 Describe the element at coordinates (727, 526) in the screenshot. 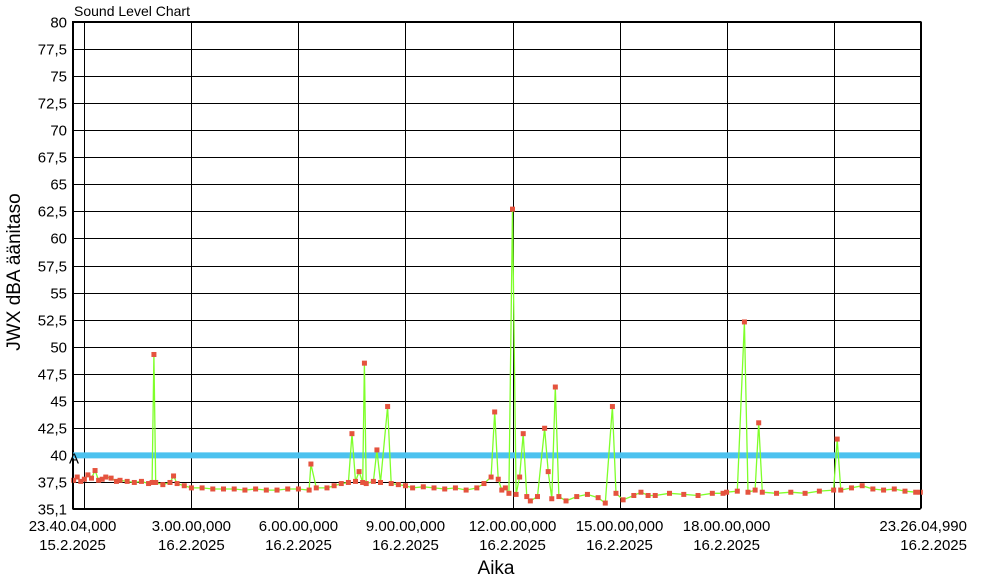

I see `x-tick-time: 18.00.00,000` at that location.